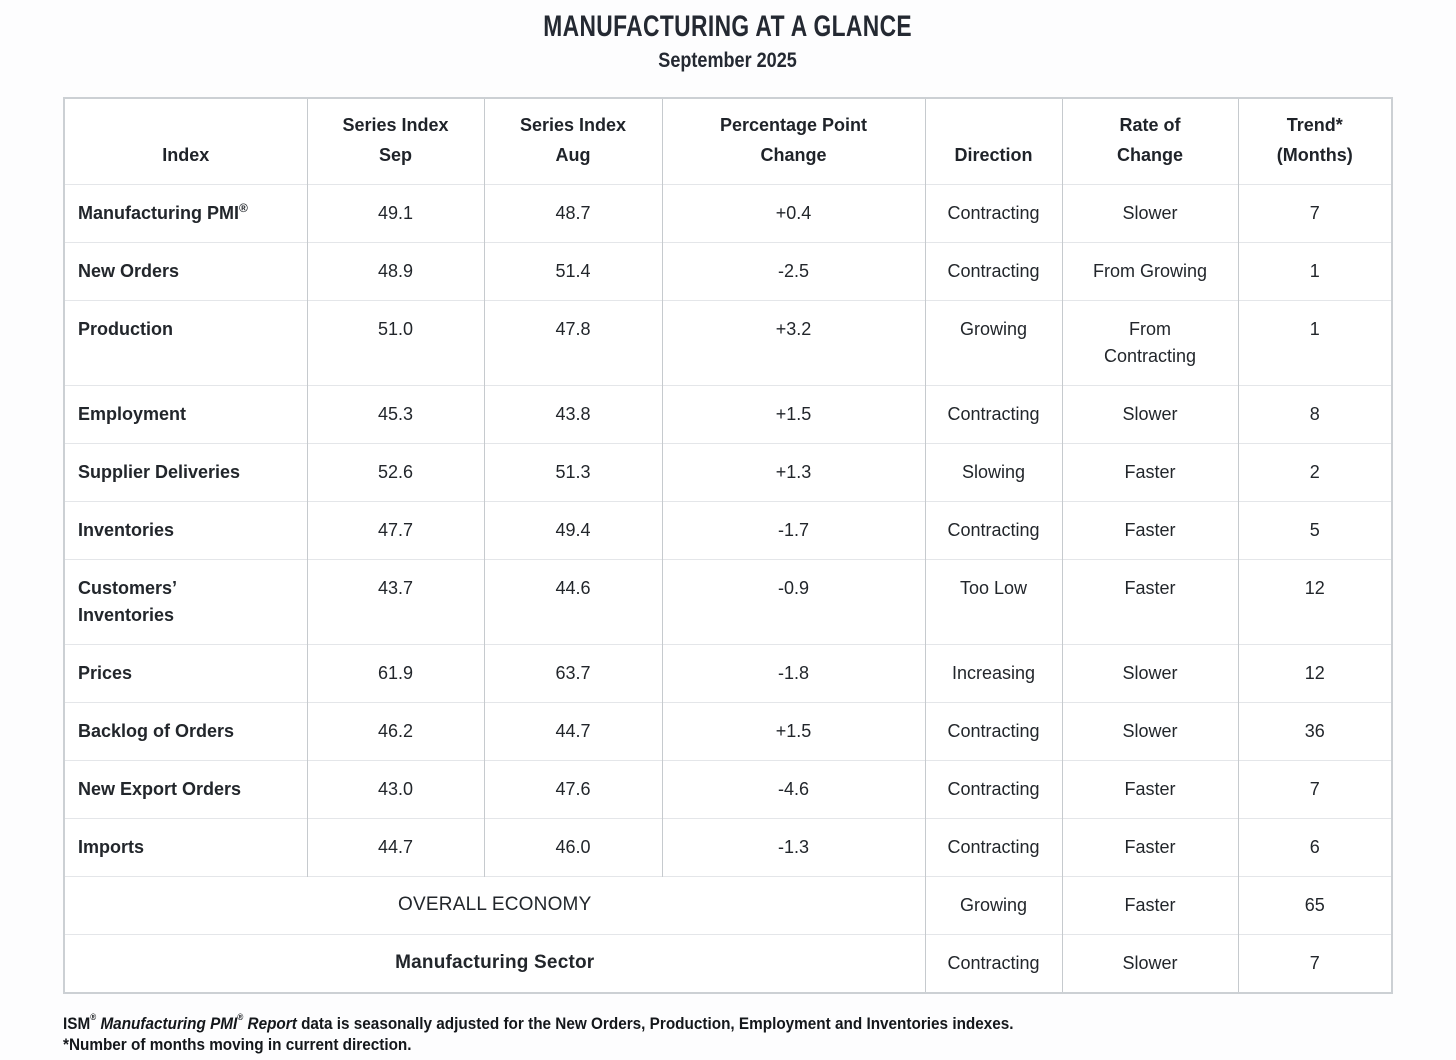 The height and width of the screenshot is (1060, 1456). I want to click on cell-series-index-sep: 49.1, so click(395, 213).